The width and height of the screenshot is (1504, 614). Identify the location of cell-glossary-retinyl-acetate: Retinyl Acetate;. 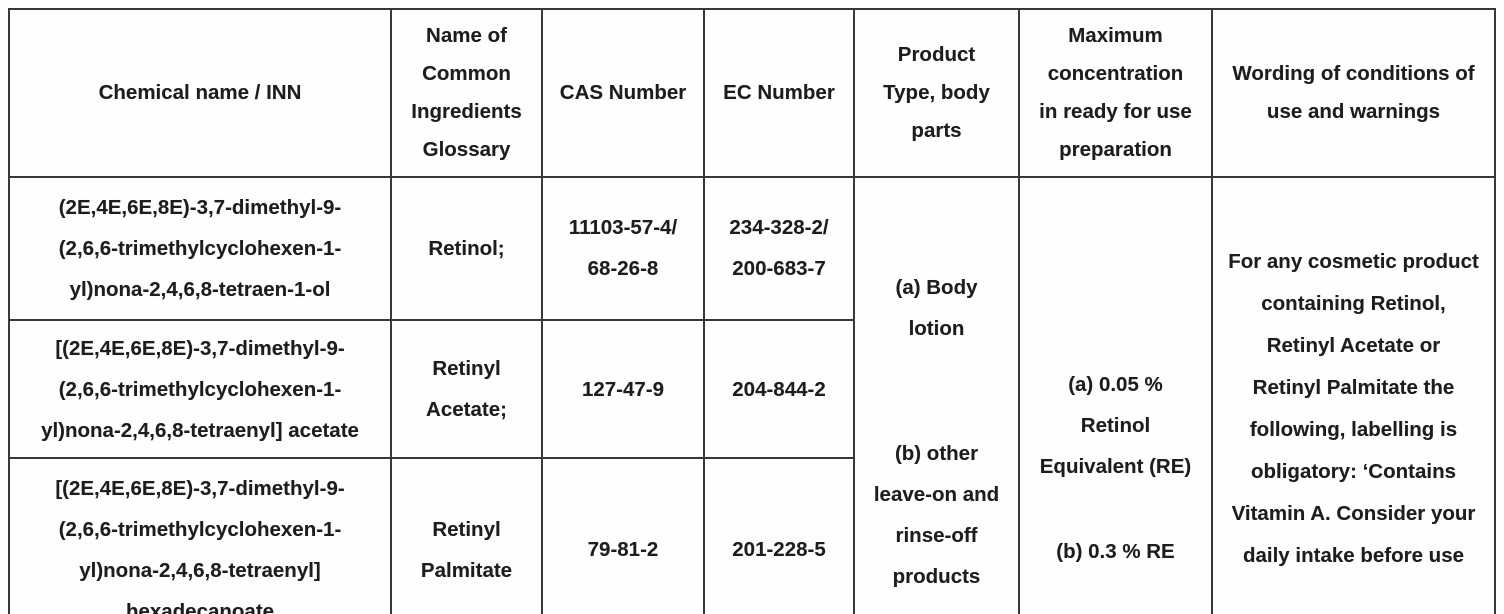
(466, 389).